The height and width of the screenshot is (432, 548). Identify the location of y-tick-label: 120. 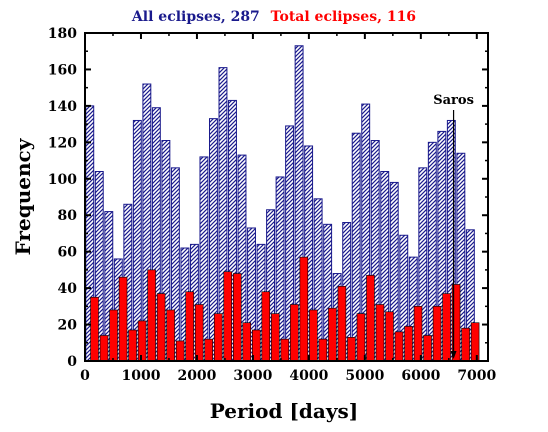
(62, 143).